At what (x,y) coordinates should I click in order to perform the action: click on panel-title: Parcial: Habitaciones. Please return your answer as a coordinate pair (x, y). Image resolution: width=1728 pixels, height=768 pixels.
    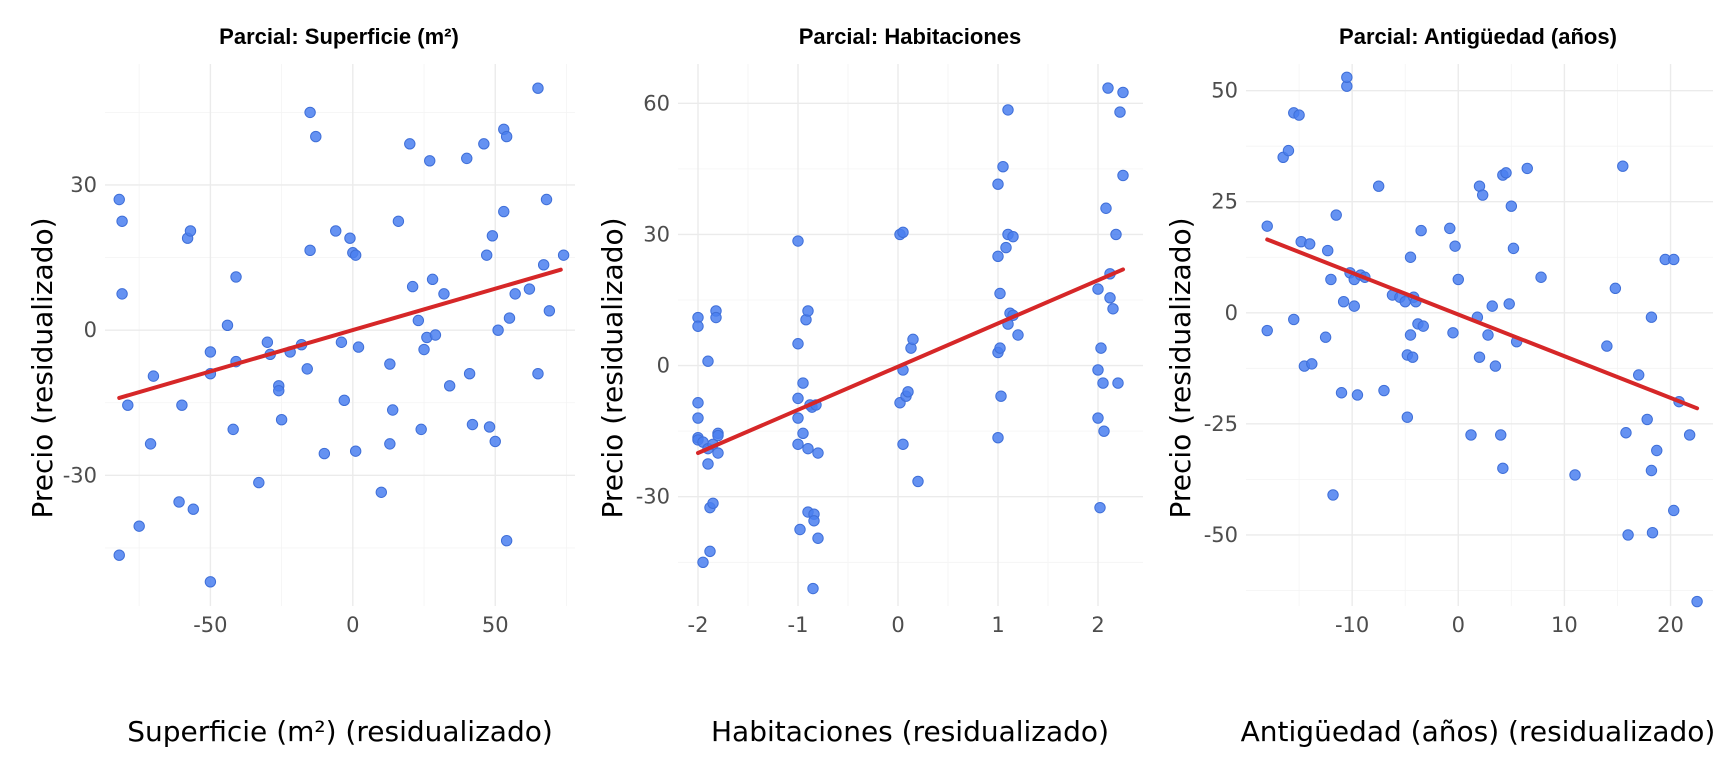
    Looking at the image, I should click on (910, 36).